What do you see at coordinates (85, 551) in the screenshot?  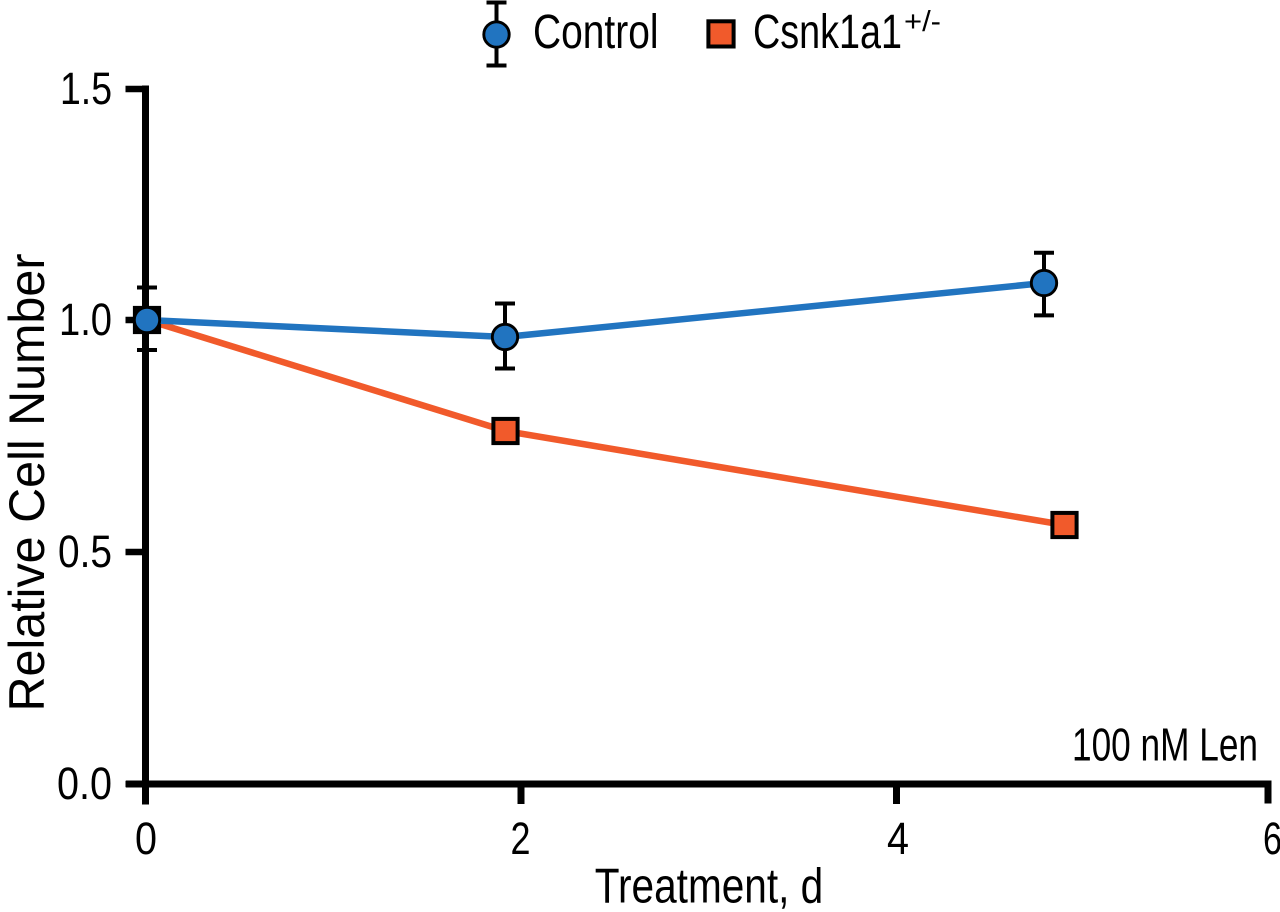 I see `svg-text: 0.5` at bounding box center [85, 551].